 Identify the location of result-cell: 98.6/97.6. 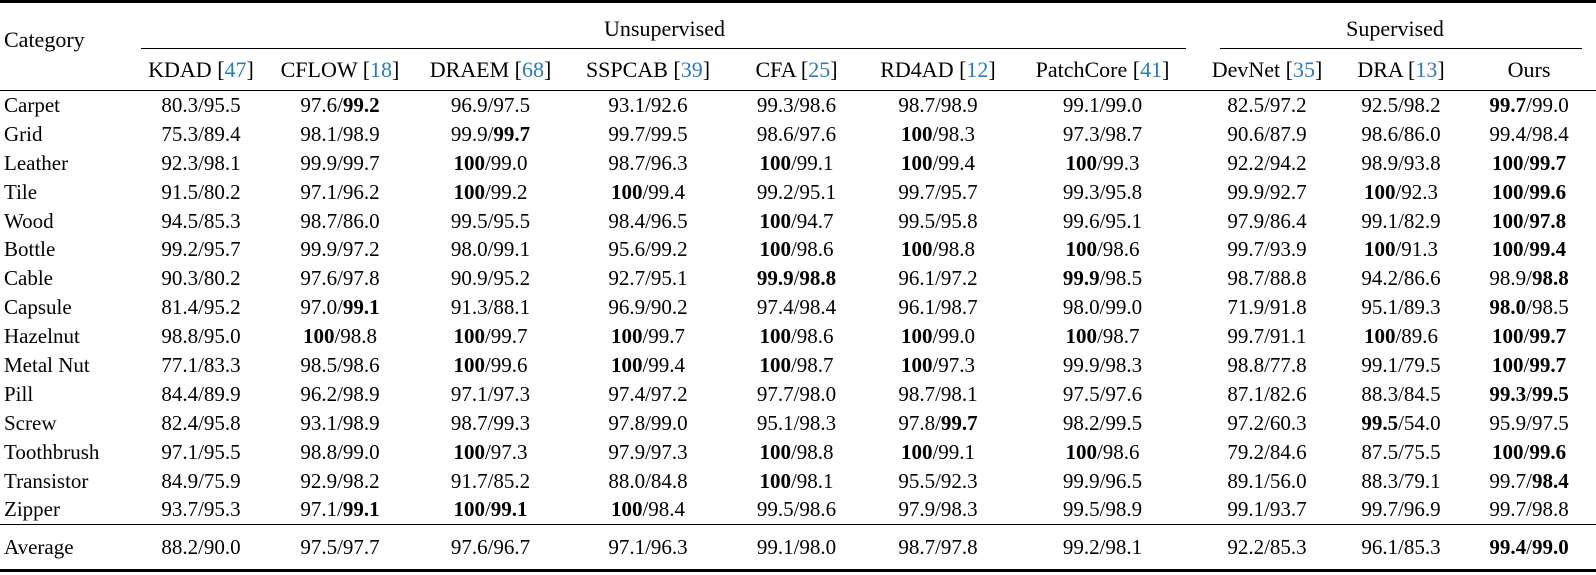
(796, 133).